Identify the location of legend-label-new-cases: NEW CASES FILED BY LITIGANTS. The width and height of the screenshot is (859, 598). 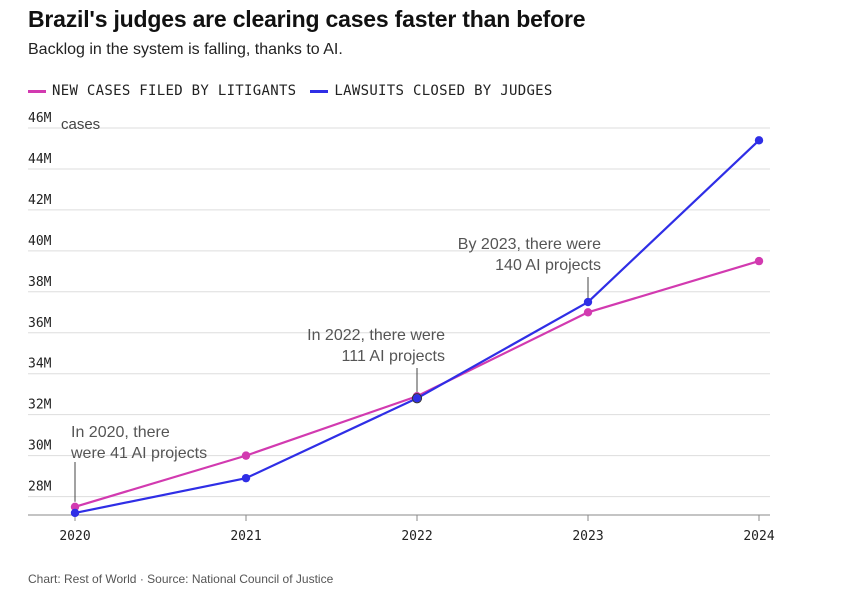
(174, 91).